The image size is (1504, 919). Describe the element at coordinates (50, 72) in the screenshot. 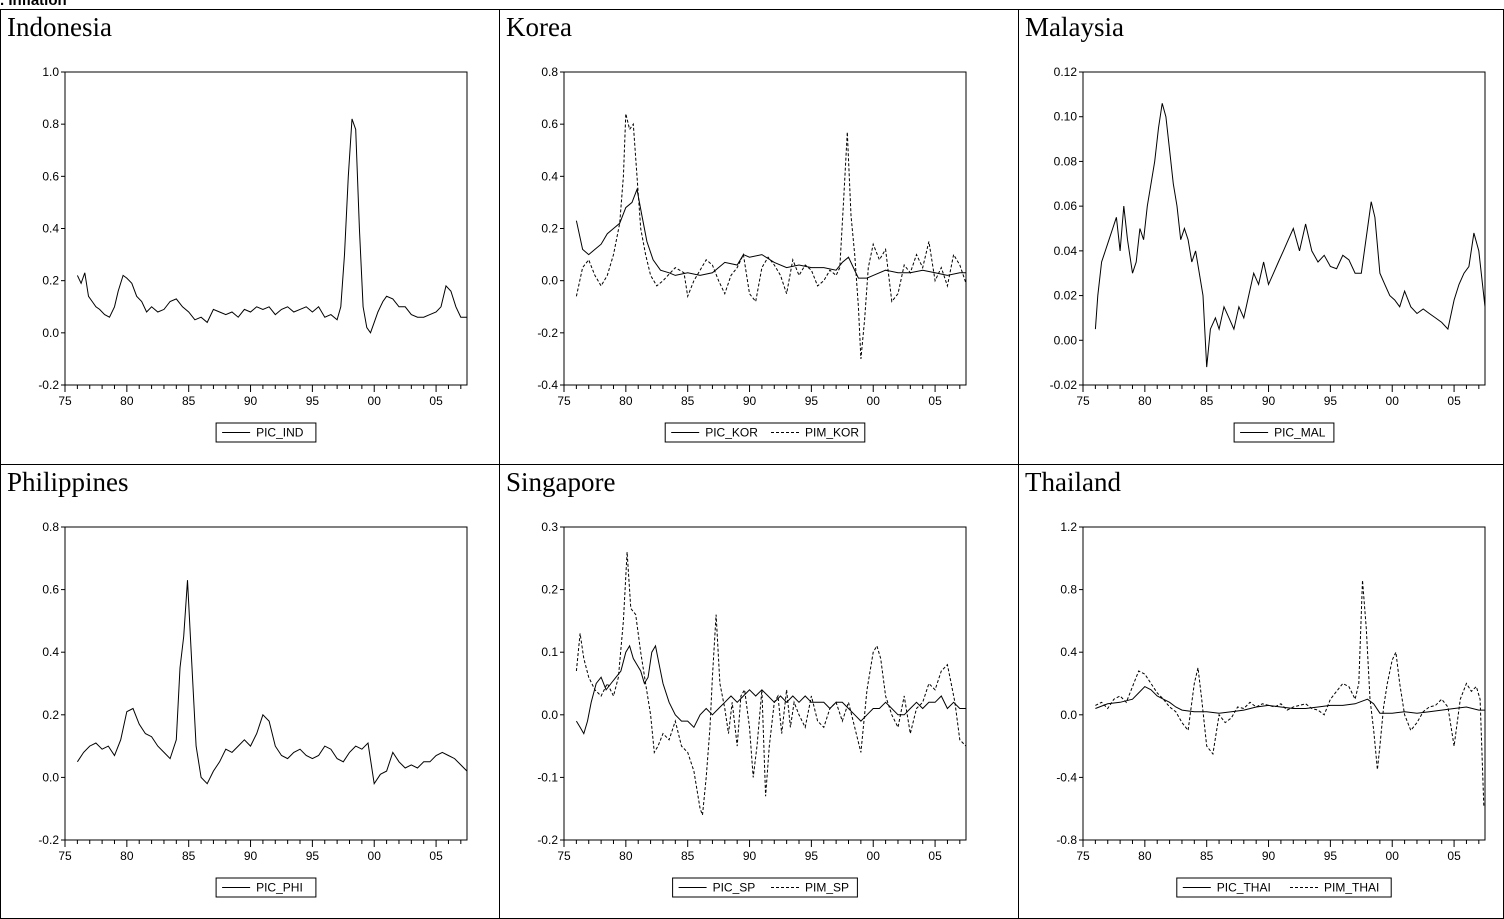

I see `y-tick-label: 1.0` at that location.